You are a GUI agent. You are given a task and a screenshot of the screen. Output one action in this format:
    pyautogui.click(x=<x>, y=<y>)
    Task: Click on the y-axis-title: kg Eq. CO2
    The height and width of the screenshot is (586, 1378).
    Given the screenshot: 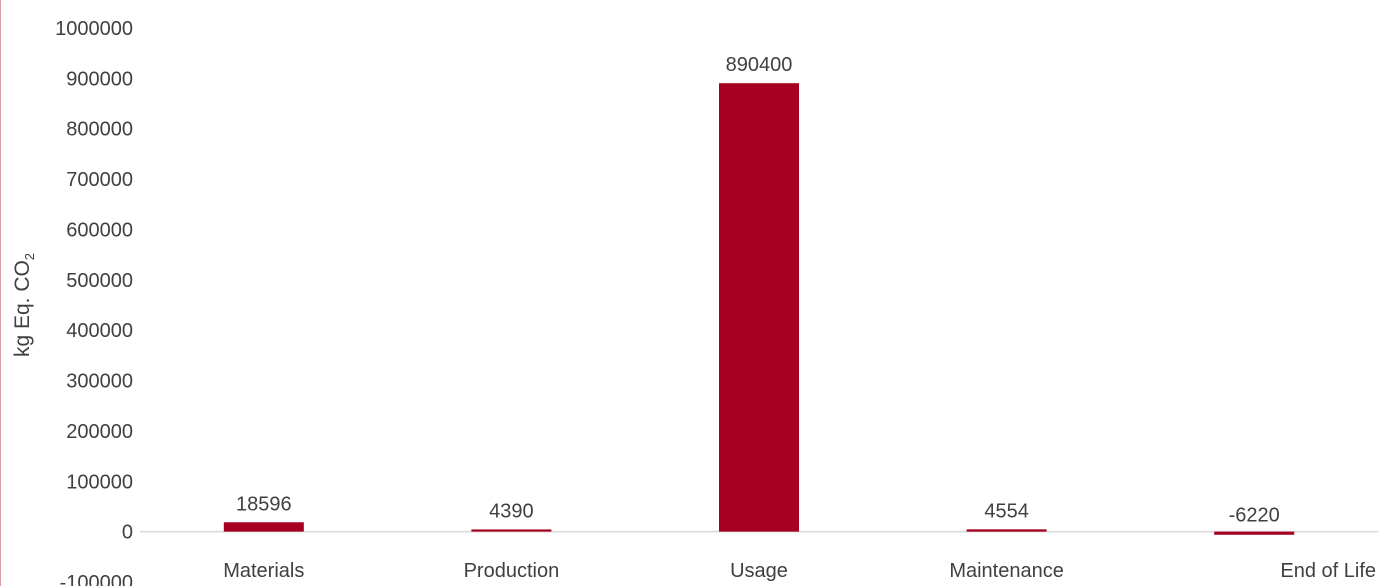 What is the action you would take?
    pyautogui.click(x=24, y=305)
    